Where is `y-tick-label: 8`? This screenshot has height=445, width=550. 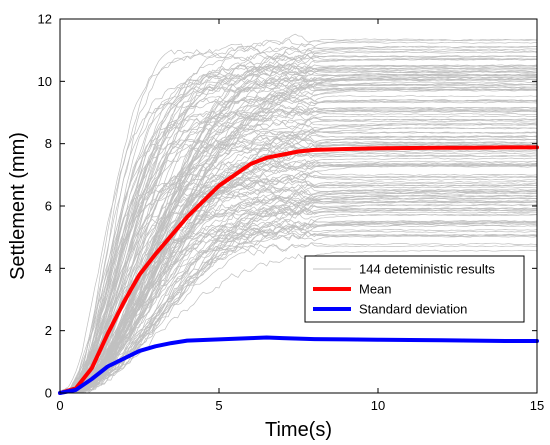
y-tick-label: 8 is located at coordinates (48, 143).